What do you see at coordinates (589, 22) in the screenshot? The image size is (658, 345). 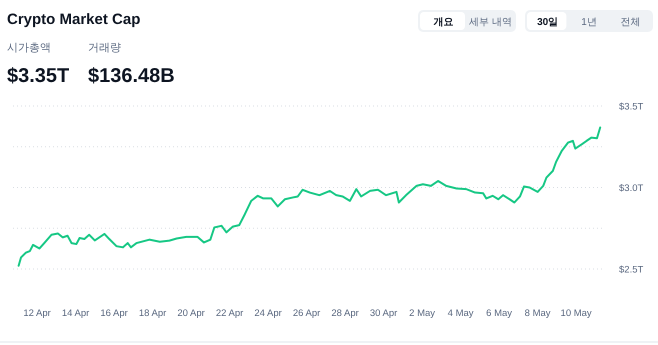 I see `annotation: 1년` at bounding box center [589, 22].